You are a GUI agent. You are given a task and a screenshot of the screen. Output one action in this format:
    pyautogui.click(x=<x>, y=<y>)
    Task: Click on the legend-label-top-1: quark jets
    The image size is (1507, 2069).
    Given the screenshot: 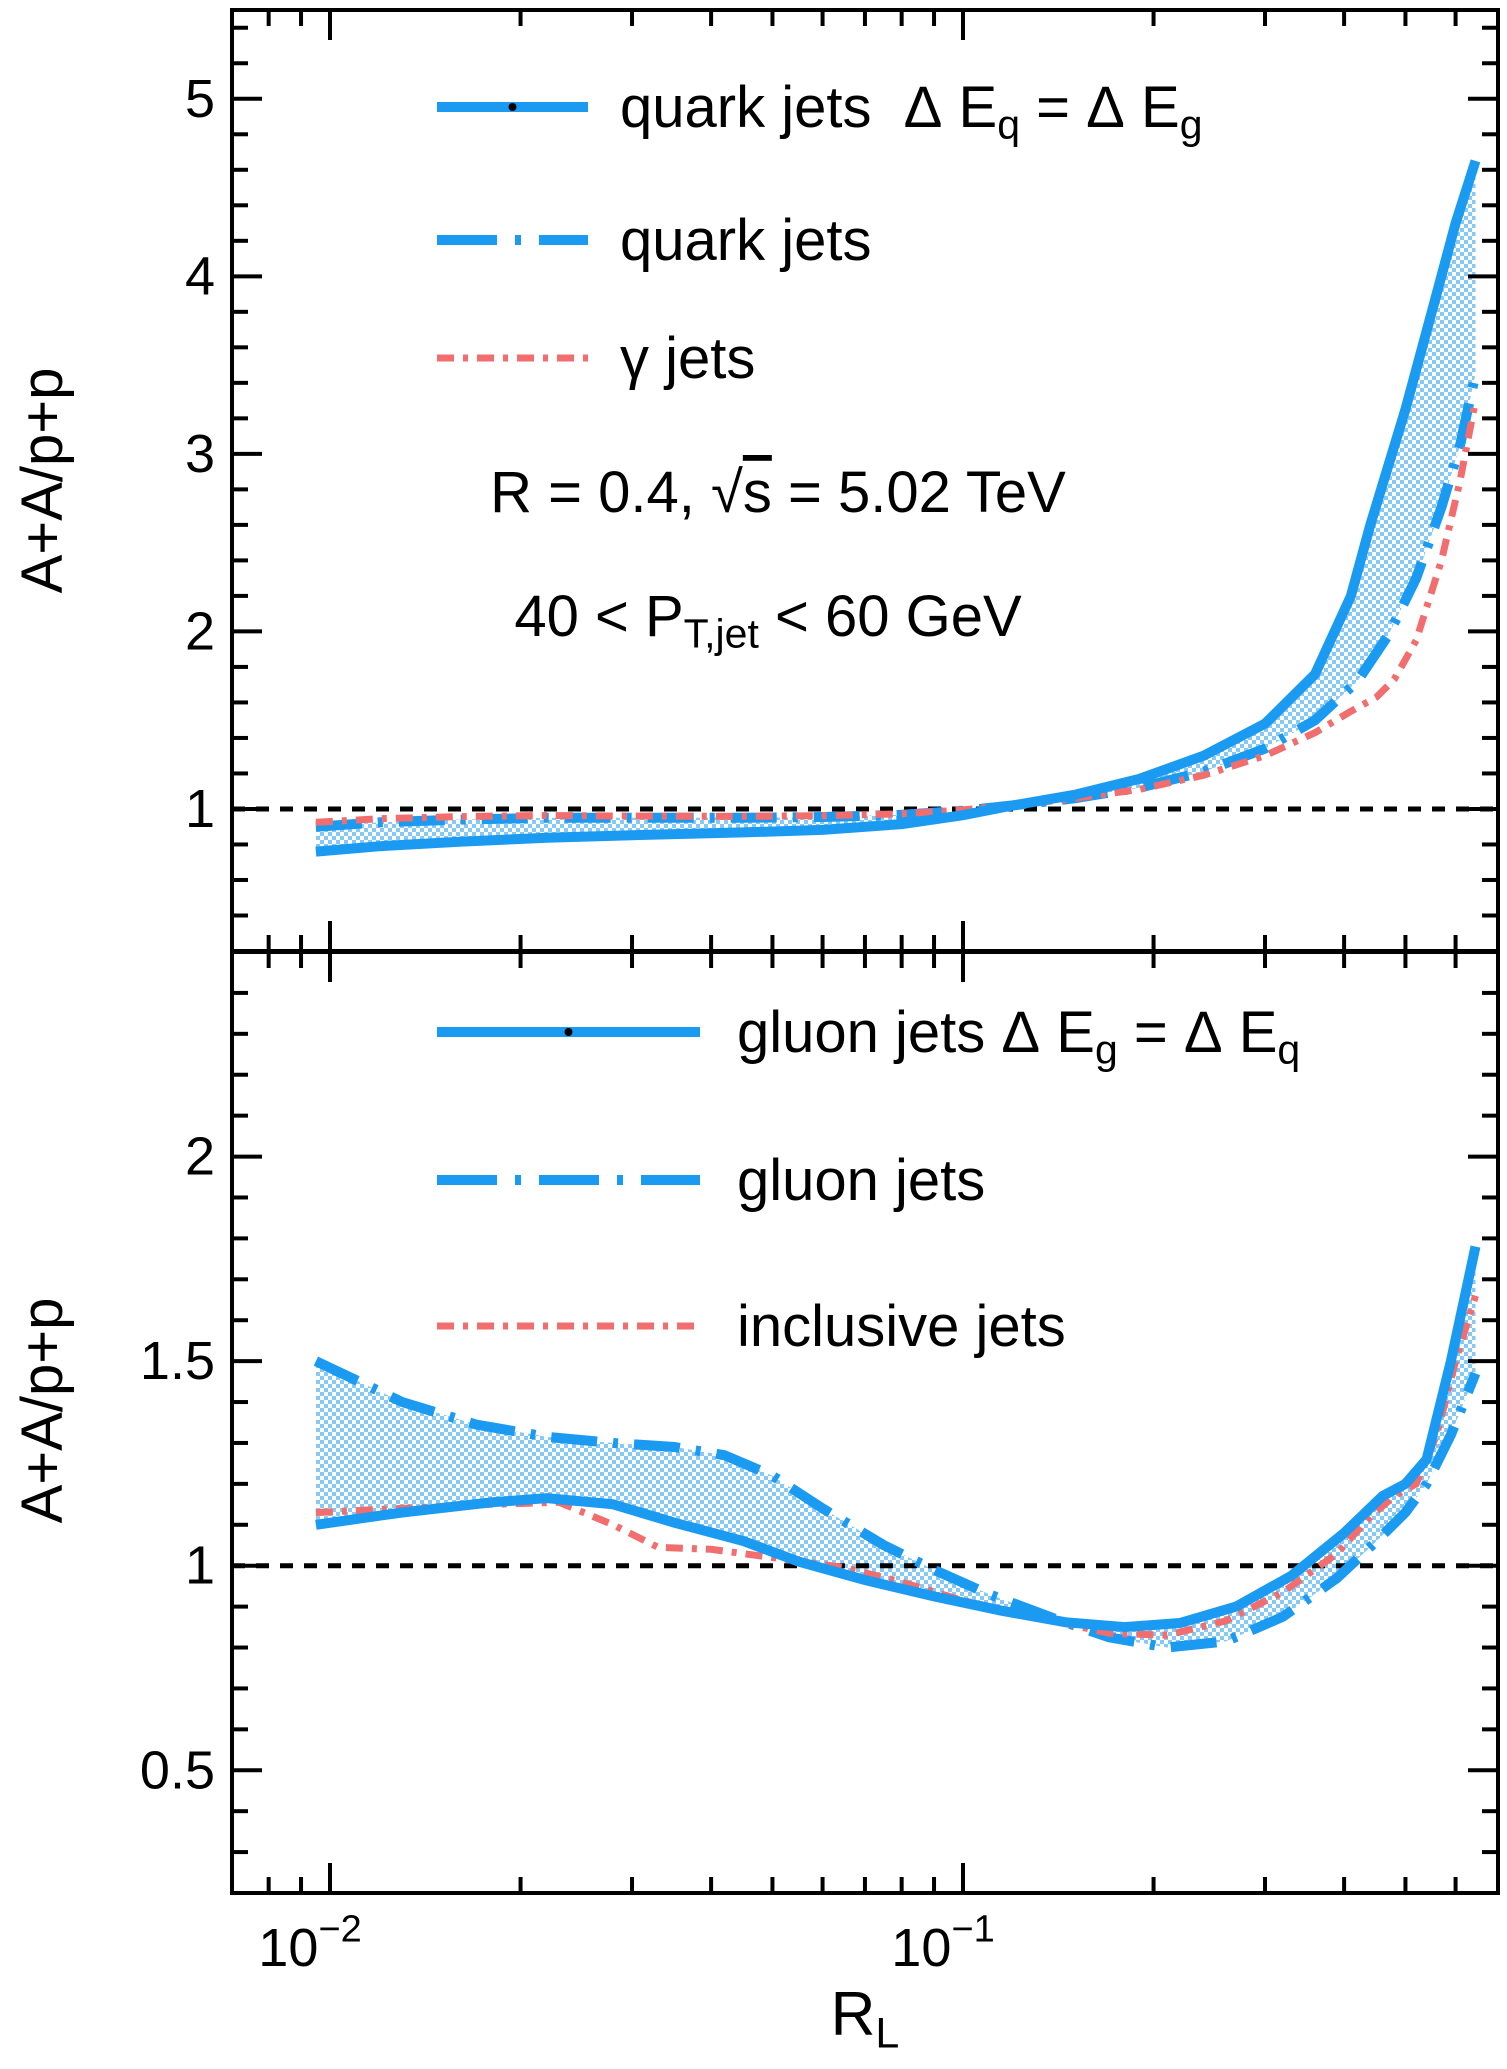 What is the action you would take?
    pyautogui.click(x=745, y=240)
    